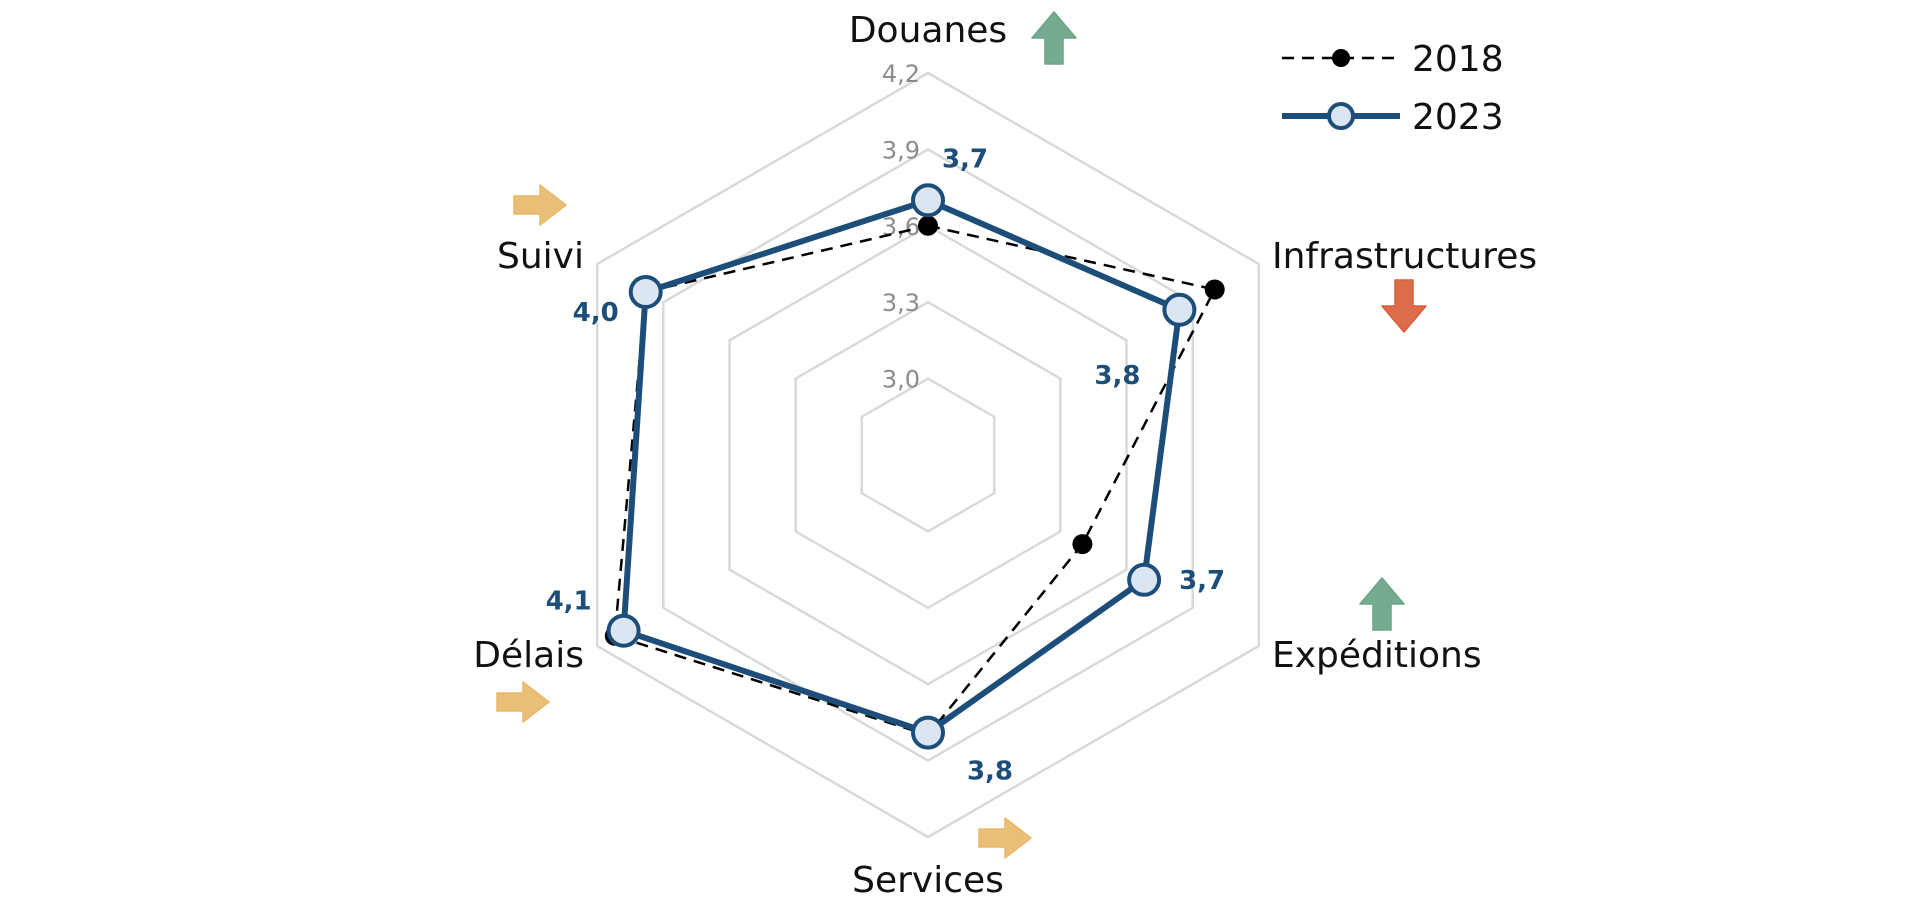  Describe the element at coordinates (1393, 88) in the screenshot. I see `legend: 2018 2023` at that location.